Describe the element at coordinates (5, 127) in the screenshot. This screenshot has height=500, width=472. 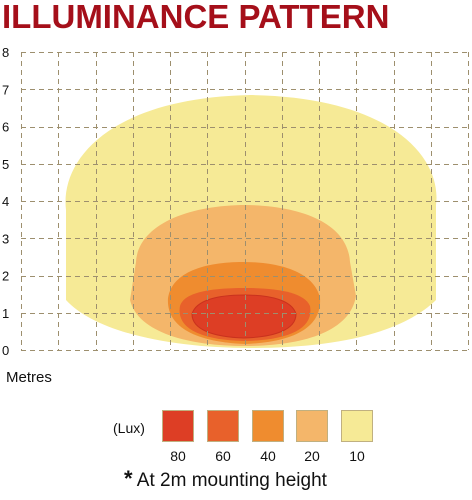
I see `y-tick-label: 6` at that location.